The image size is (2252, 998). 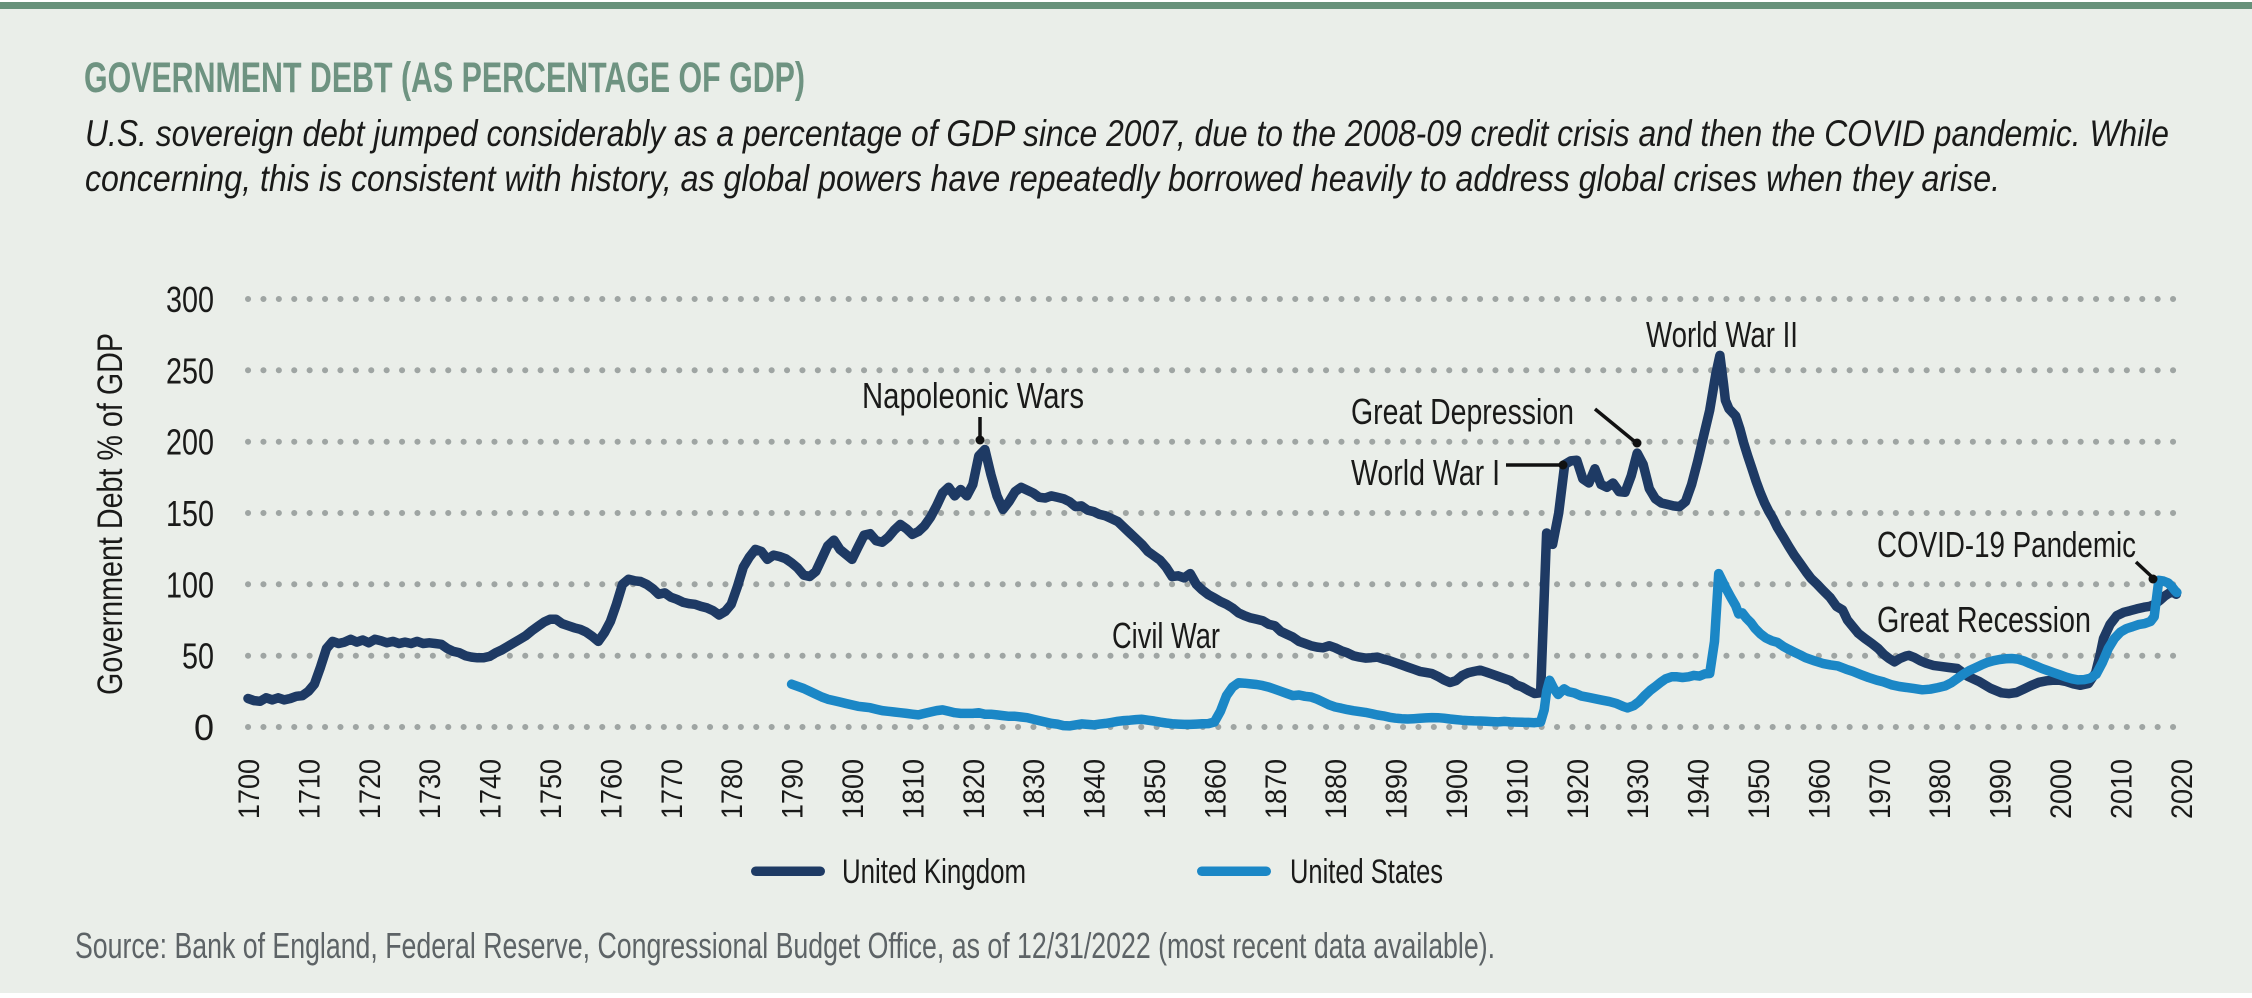 I want to click on svg-text: United Kingdom, so click(x=934, y=872).